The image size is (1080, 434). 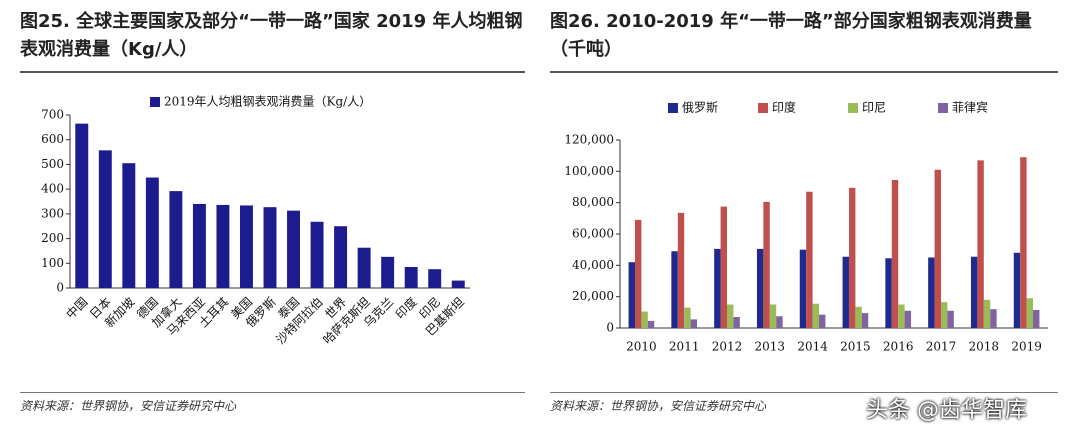 I want to click on y-tick-label: 80,000, so click(x=593, y=202).